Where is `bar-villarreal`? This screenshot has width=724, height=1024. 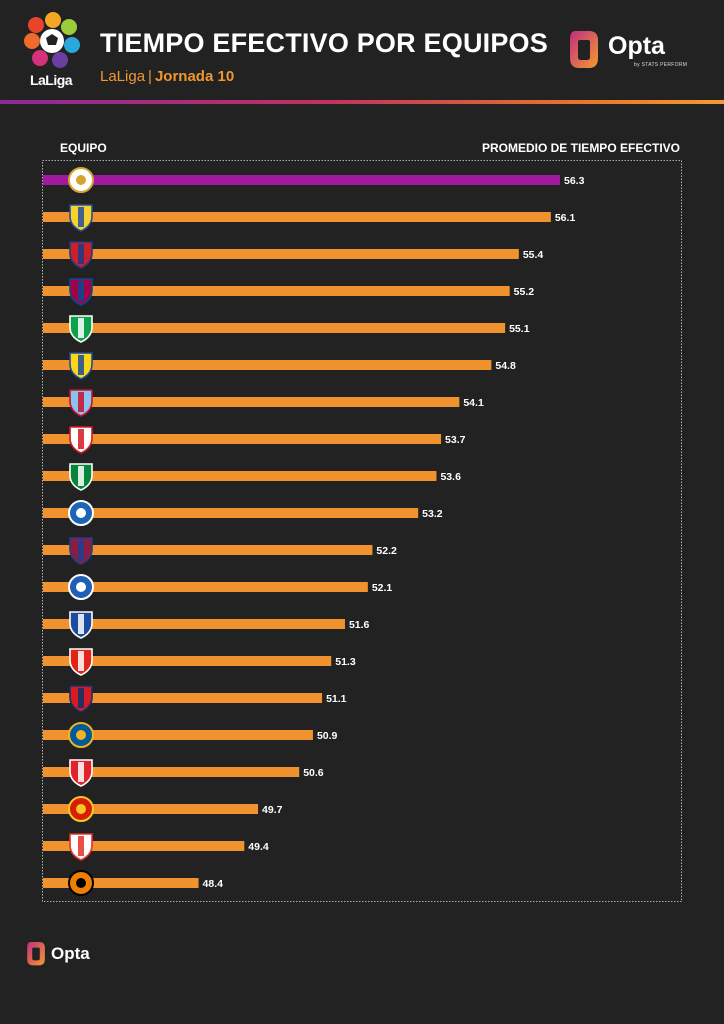
bar-villarreal is located at coordinates (297, 217).